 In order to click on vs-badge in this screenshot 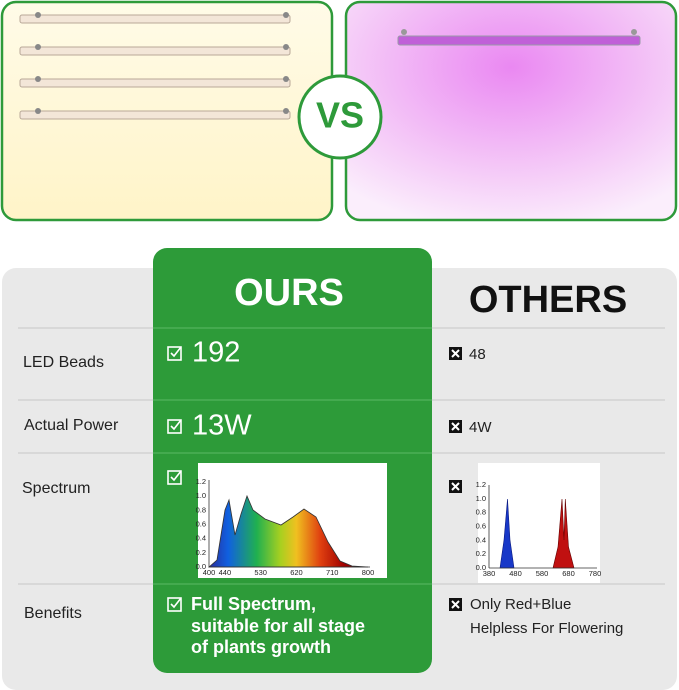, I will do `click(340, 117)`.